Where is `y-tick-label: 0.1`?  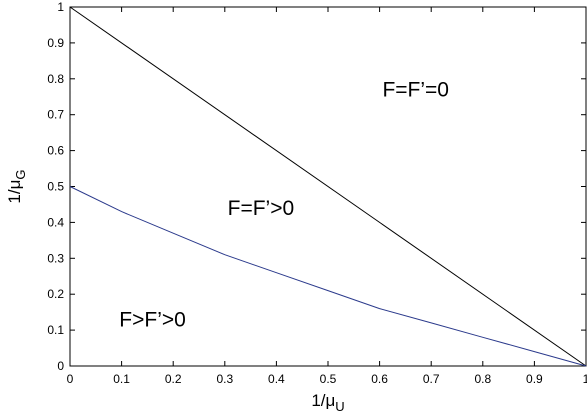
y-tick-label: 0.1 is located at coordinates (55, 330).